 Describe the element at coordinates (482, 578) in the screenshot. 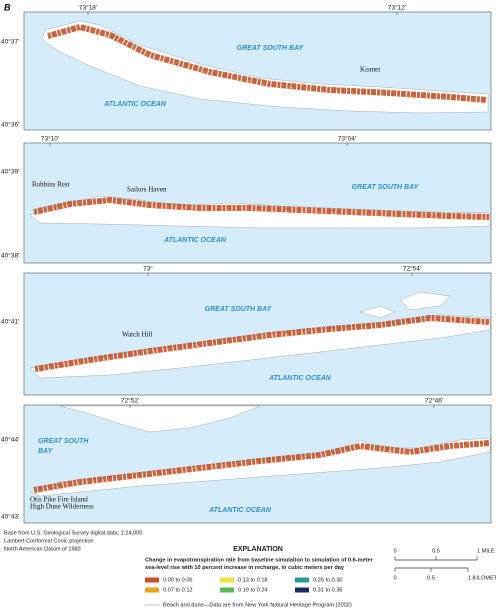

I see `scale-label: 1 KILOMETER` at that location.